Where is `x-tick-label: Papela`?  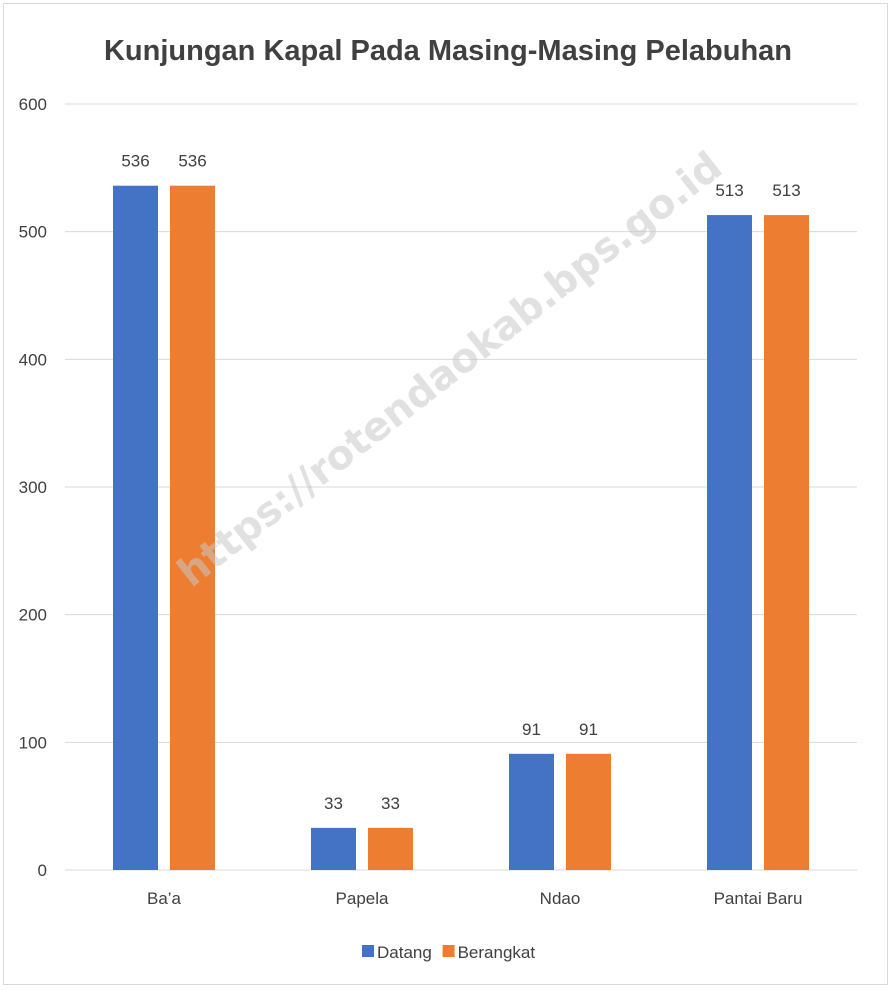 x-tick-label: Papela is located at coordinates (362, 898).